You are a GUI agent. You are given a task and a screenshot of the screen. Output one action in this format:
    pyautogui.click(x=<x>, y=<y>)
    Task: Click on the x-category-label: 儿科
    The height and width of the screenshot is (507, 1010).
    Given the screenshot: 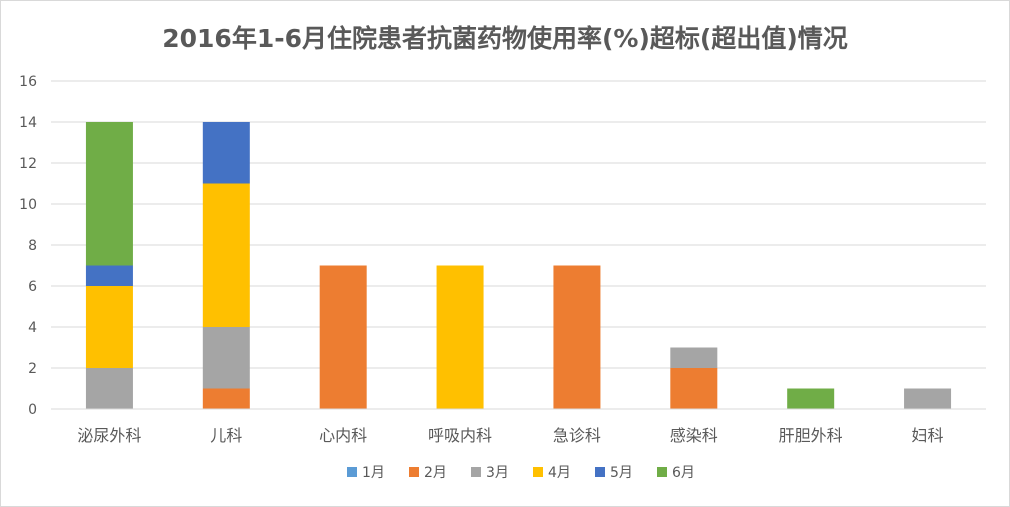 What is the action you would take?
    pyautogui.click(x=226, y=435)
    